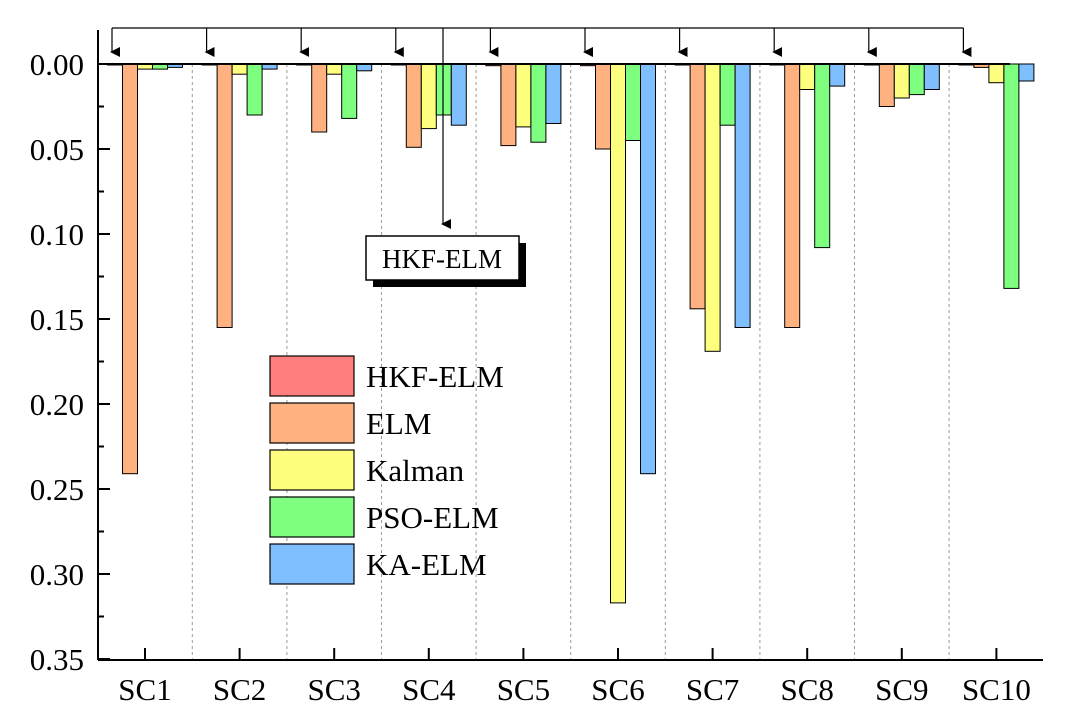  I want to click on x-tick-label: SC3, so click(333, 689).